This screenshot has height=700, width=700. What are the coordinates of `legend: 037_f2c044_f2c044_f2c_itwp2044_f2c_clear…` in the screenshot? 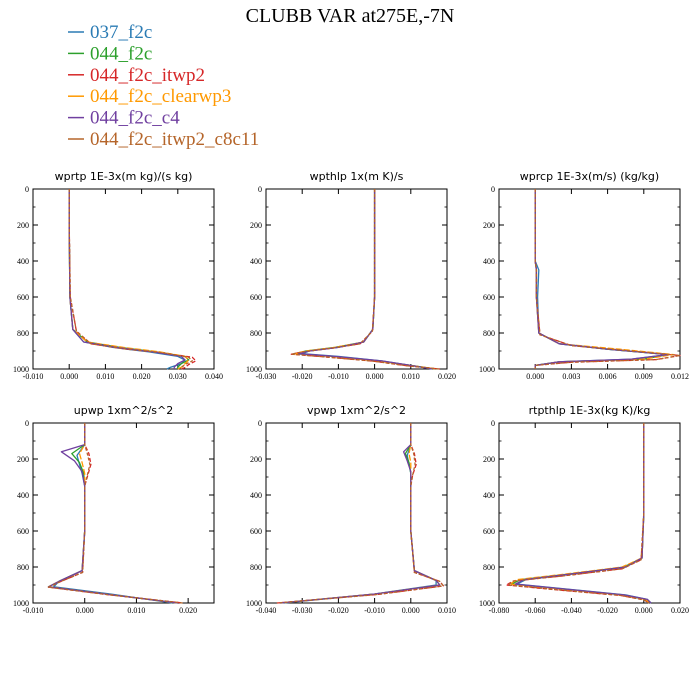 It's located at (163, 86).